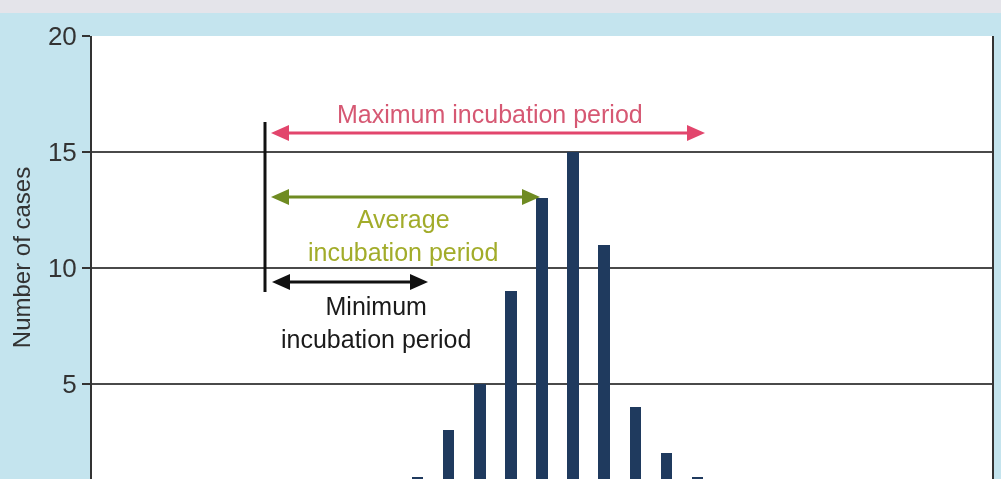 This screenshot has height=479, width=1001. Describe the element at coordinates (69, 384) in the screenshot. I see `y-tick-label: 5` at that location.